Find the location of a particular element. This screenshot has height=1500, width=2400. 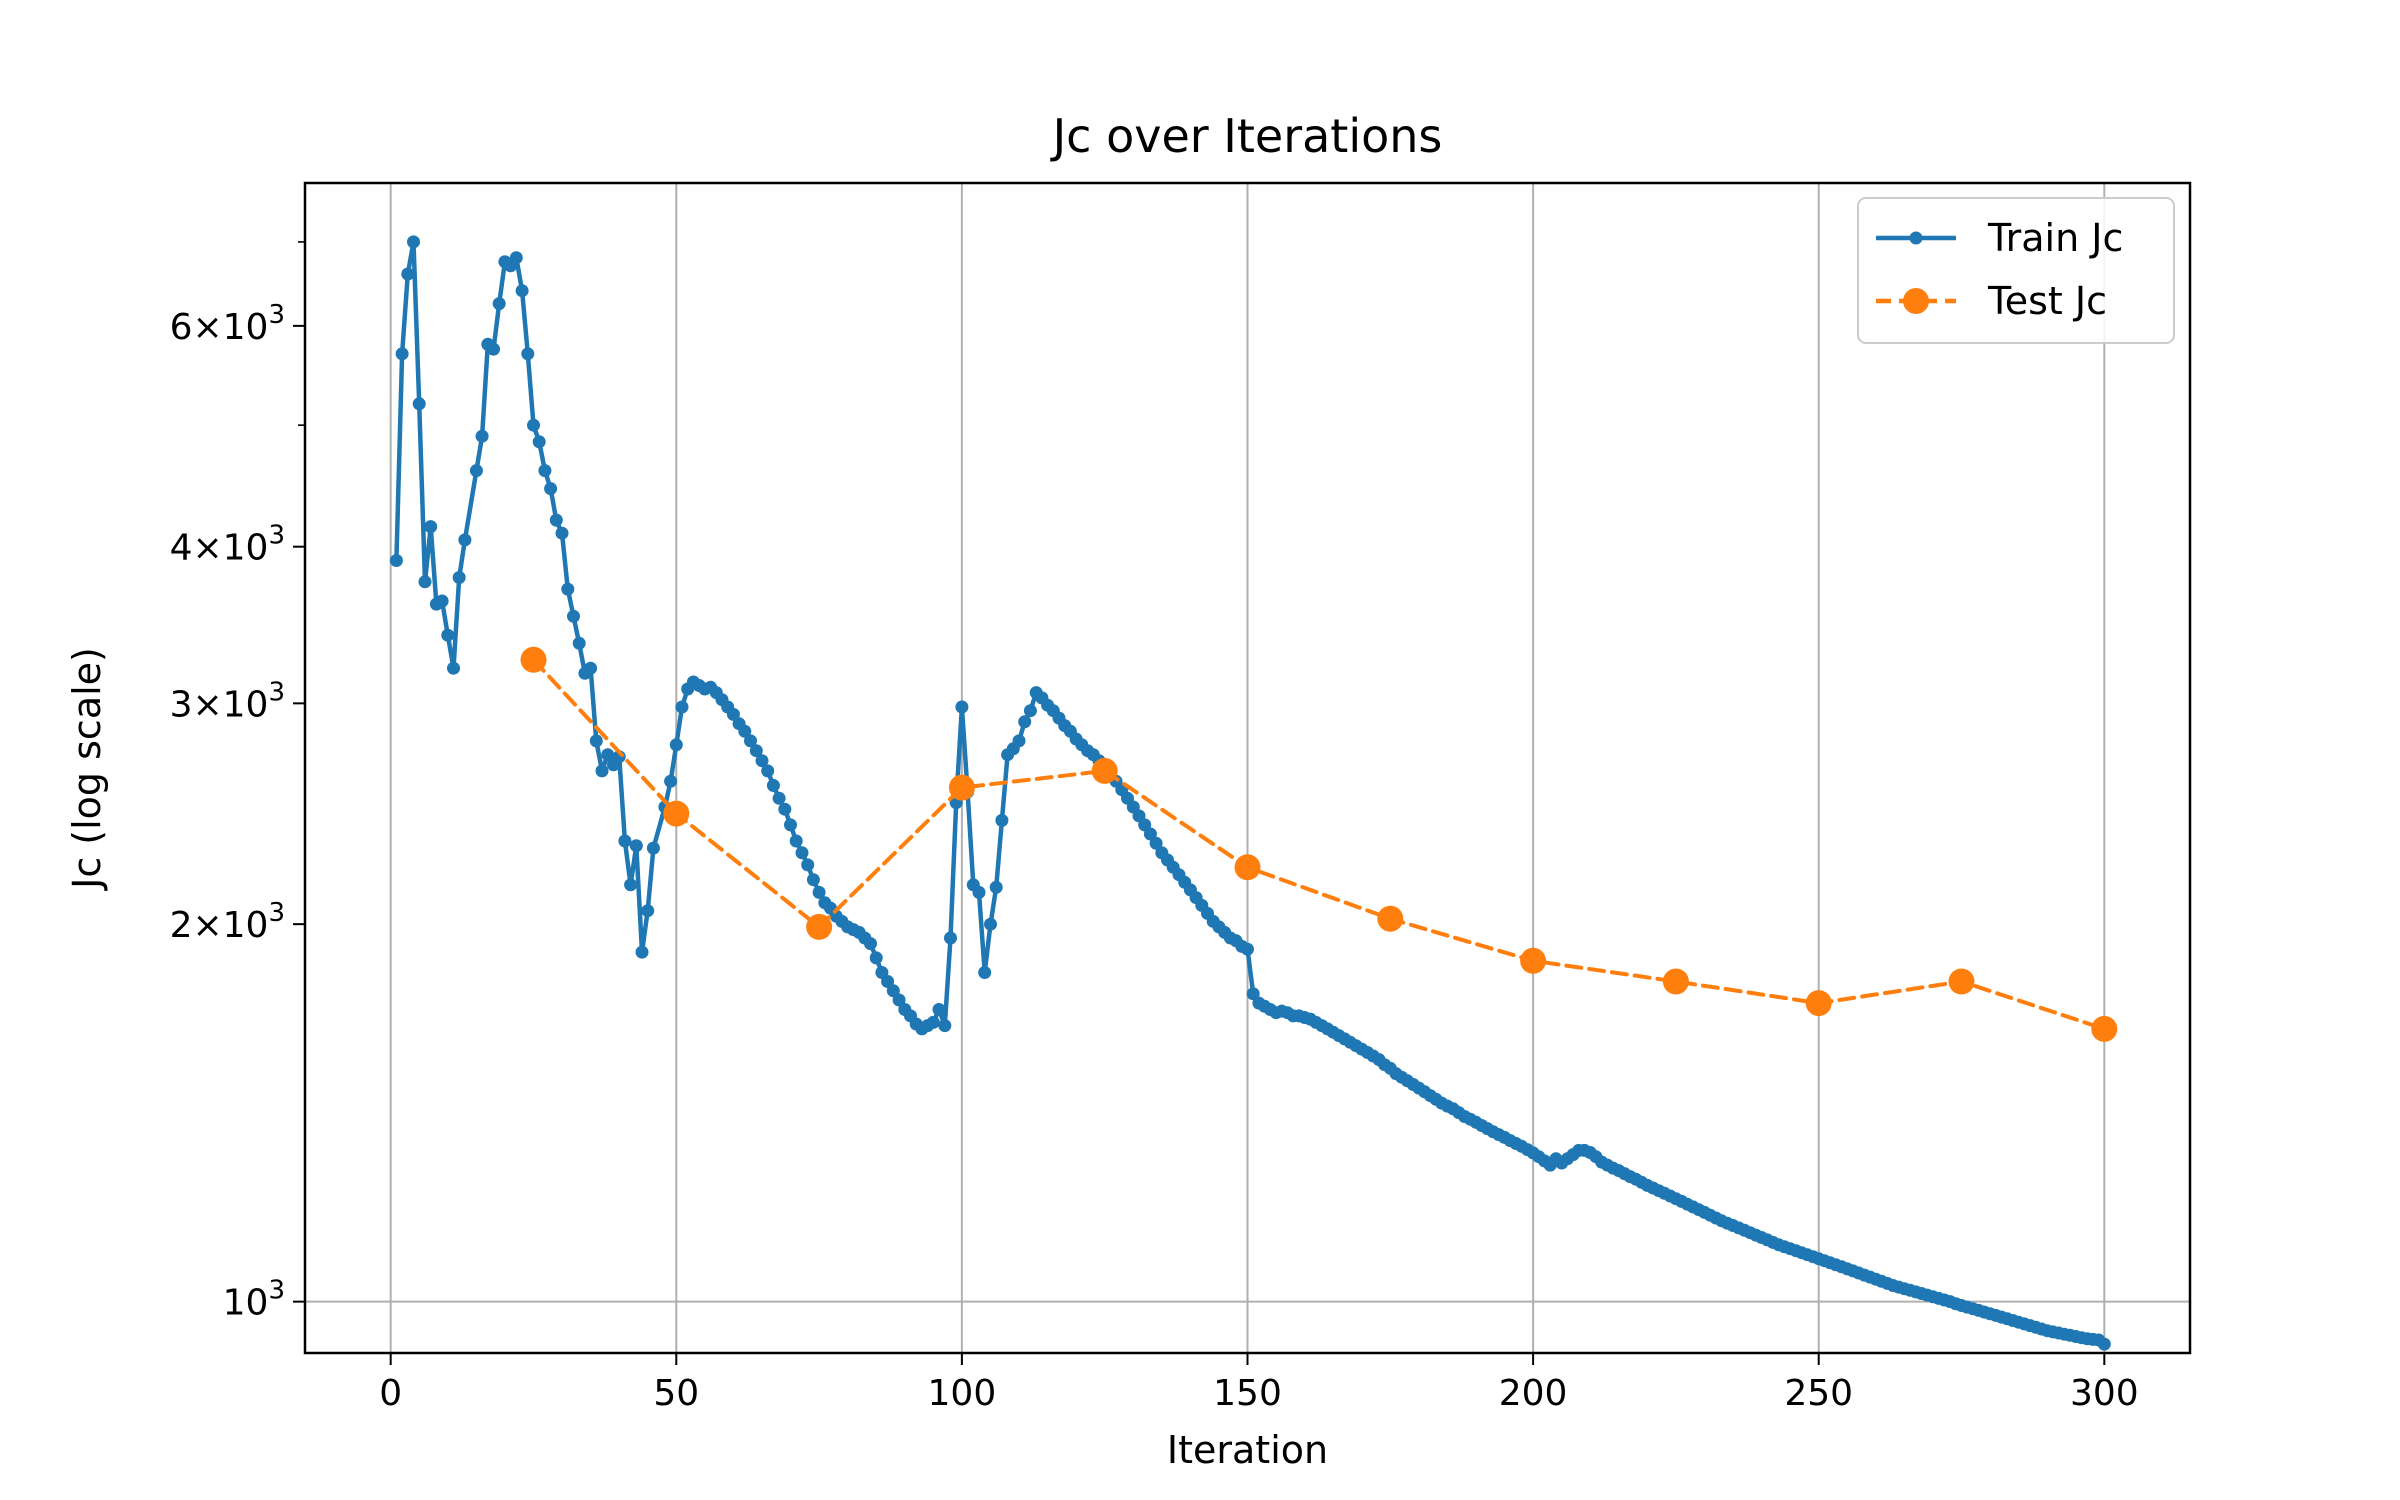

x-tick-label: 100 is located at coordinates (962, 1393).